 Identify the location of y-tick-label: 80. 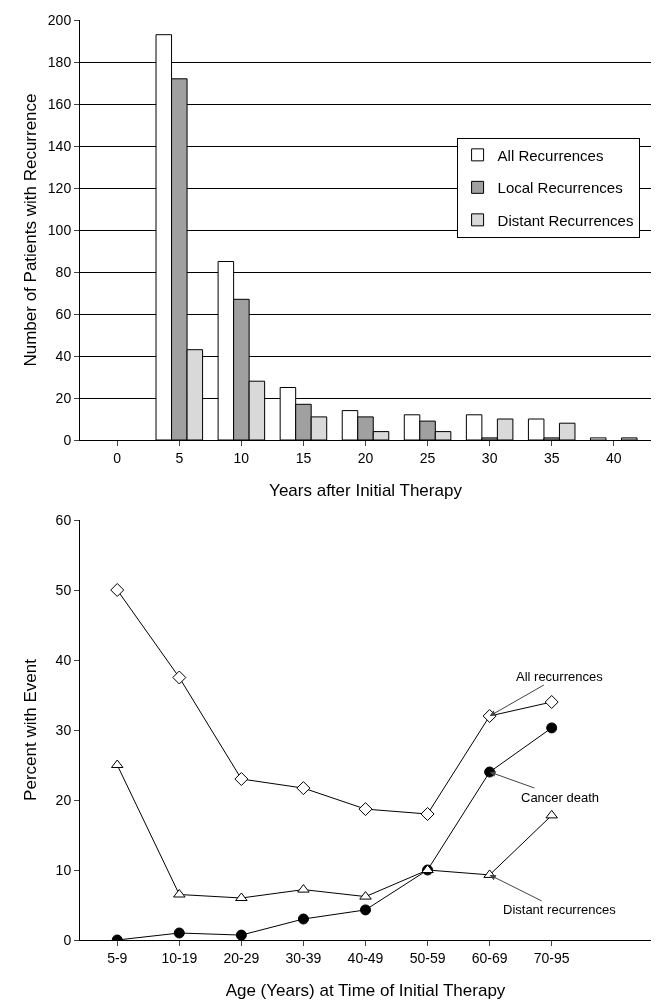
(63, 271).